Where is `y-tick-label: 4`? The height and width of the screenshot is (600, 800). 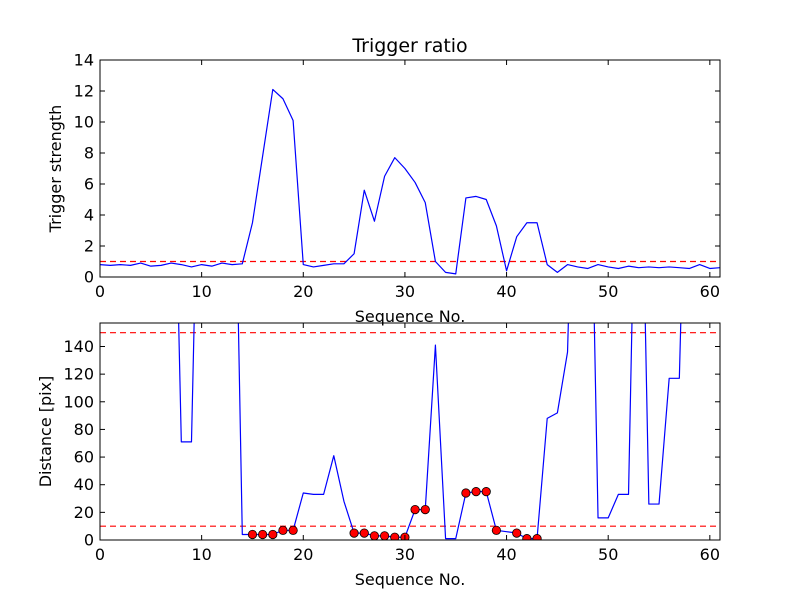
y-tick-label: 4 is located at coordinates (89, 215).